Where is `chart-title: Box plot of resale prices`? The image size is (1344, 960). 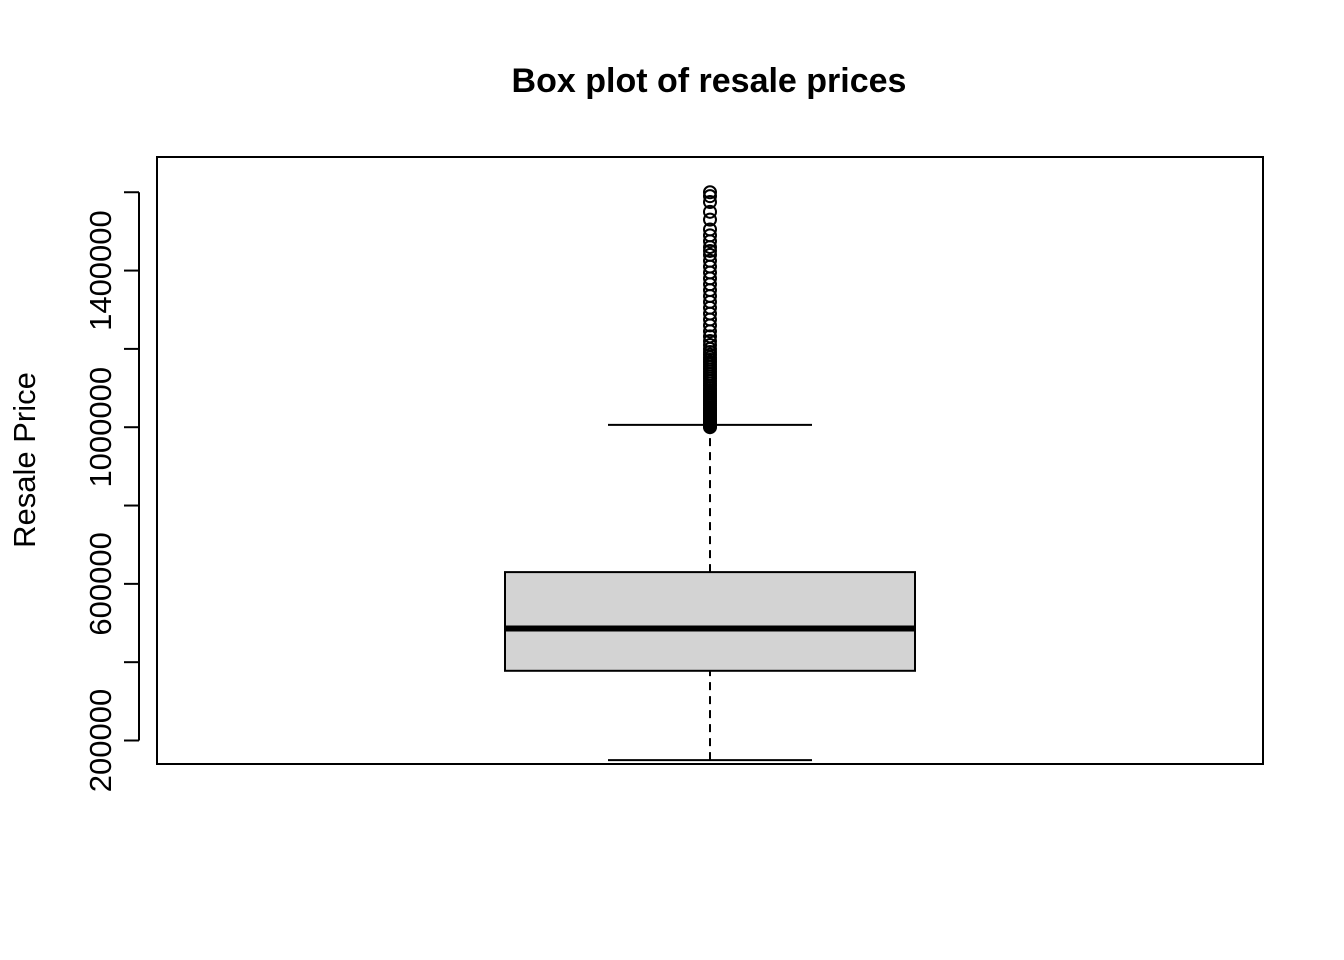 chart-title: Box plot of resale prices is located at coordinates (709, 81).